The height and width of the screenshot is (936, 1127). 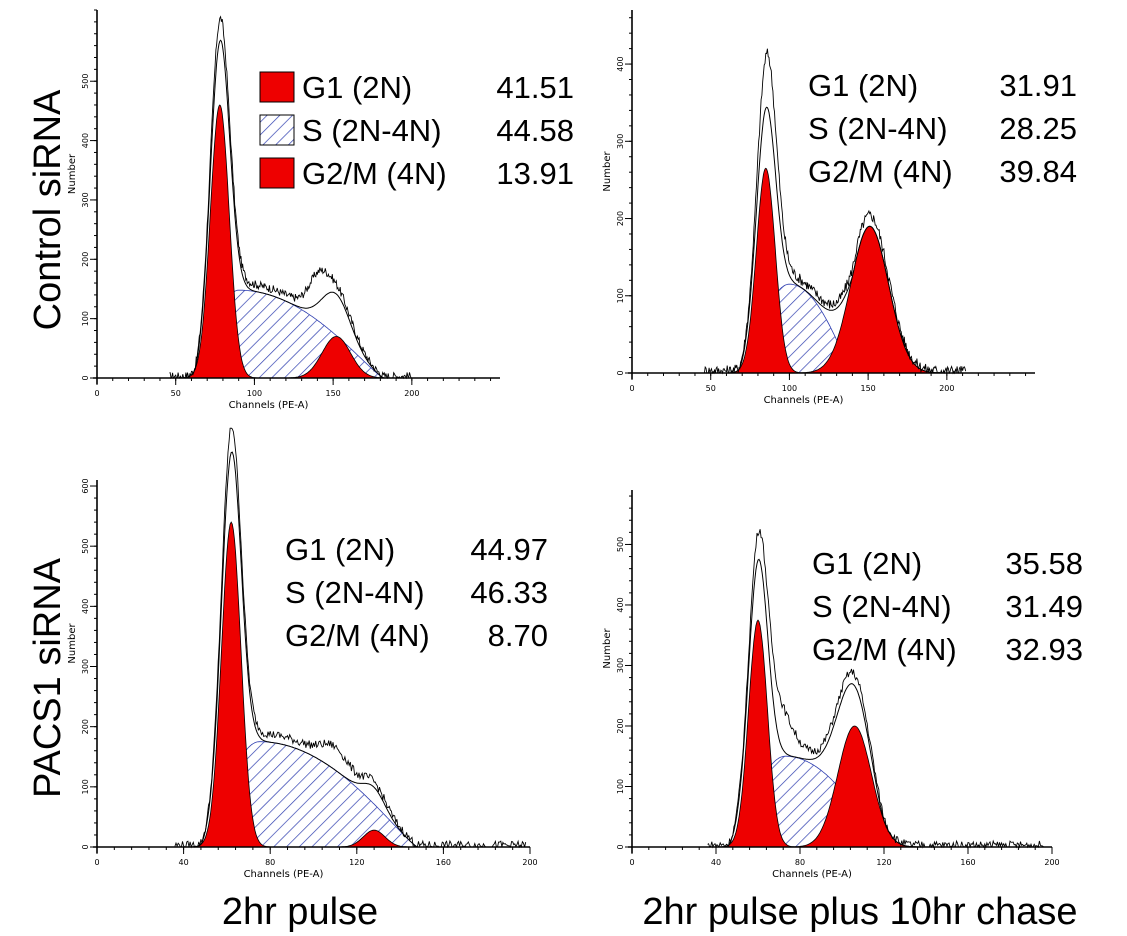 What do you see at coordinates (535, 130) in the screenshot?
I see `stat-value: 44.58` at bounding box center [535, 130].